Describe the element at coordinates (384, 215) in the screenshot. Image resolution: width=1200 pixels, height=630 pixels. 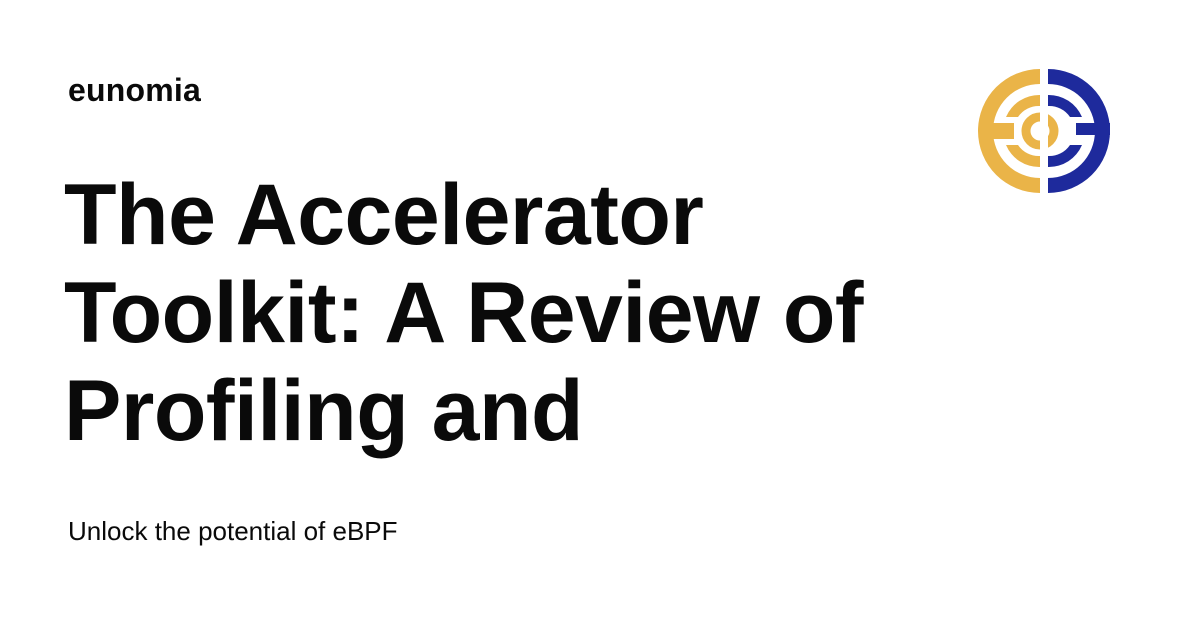
I see `article-title-line-1: The Accelerator` at that location.